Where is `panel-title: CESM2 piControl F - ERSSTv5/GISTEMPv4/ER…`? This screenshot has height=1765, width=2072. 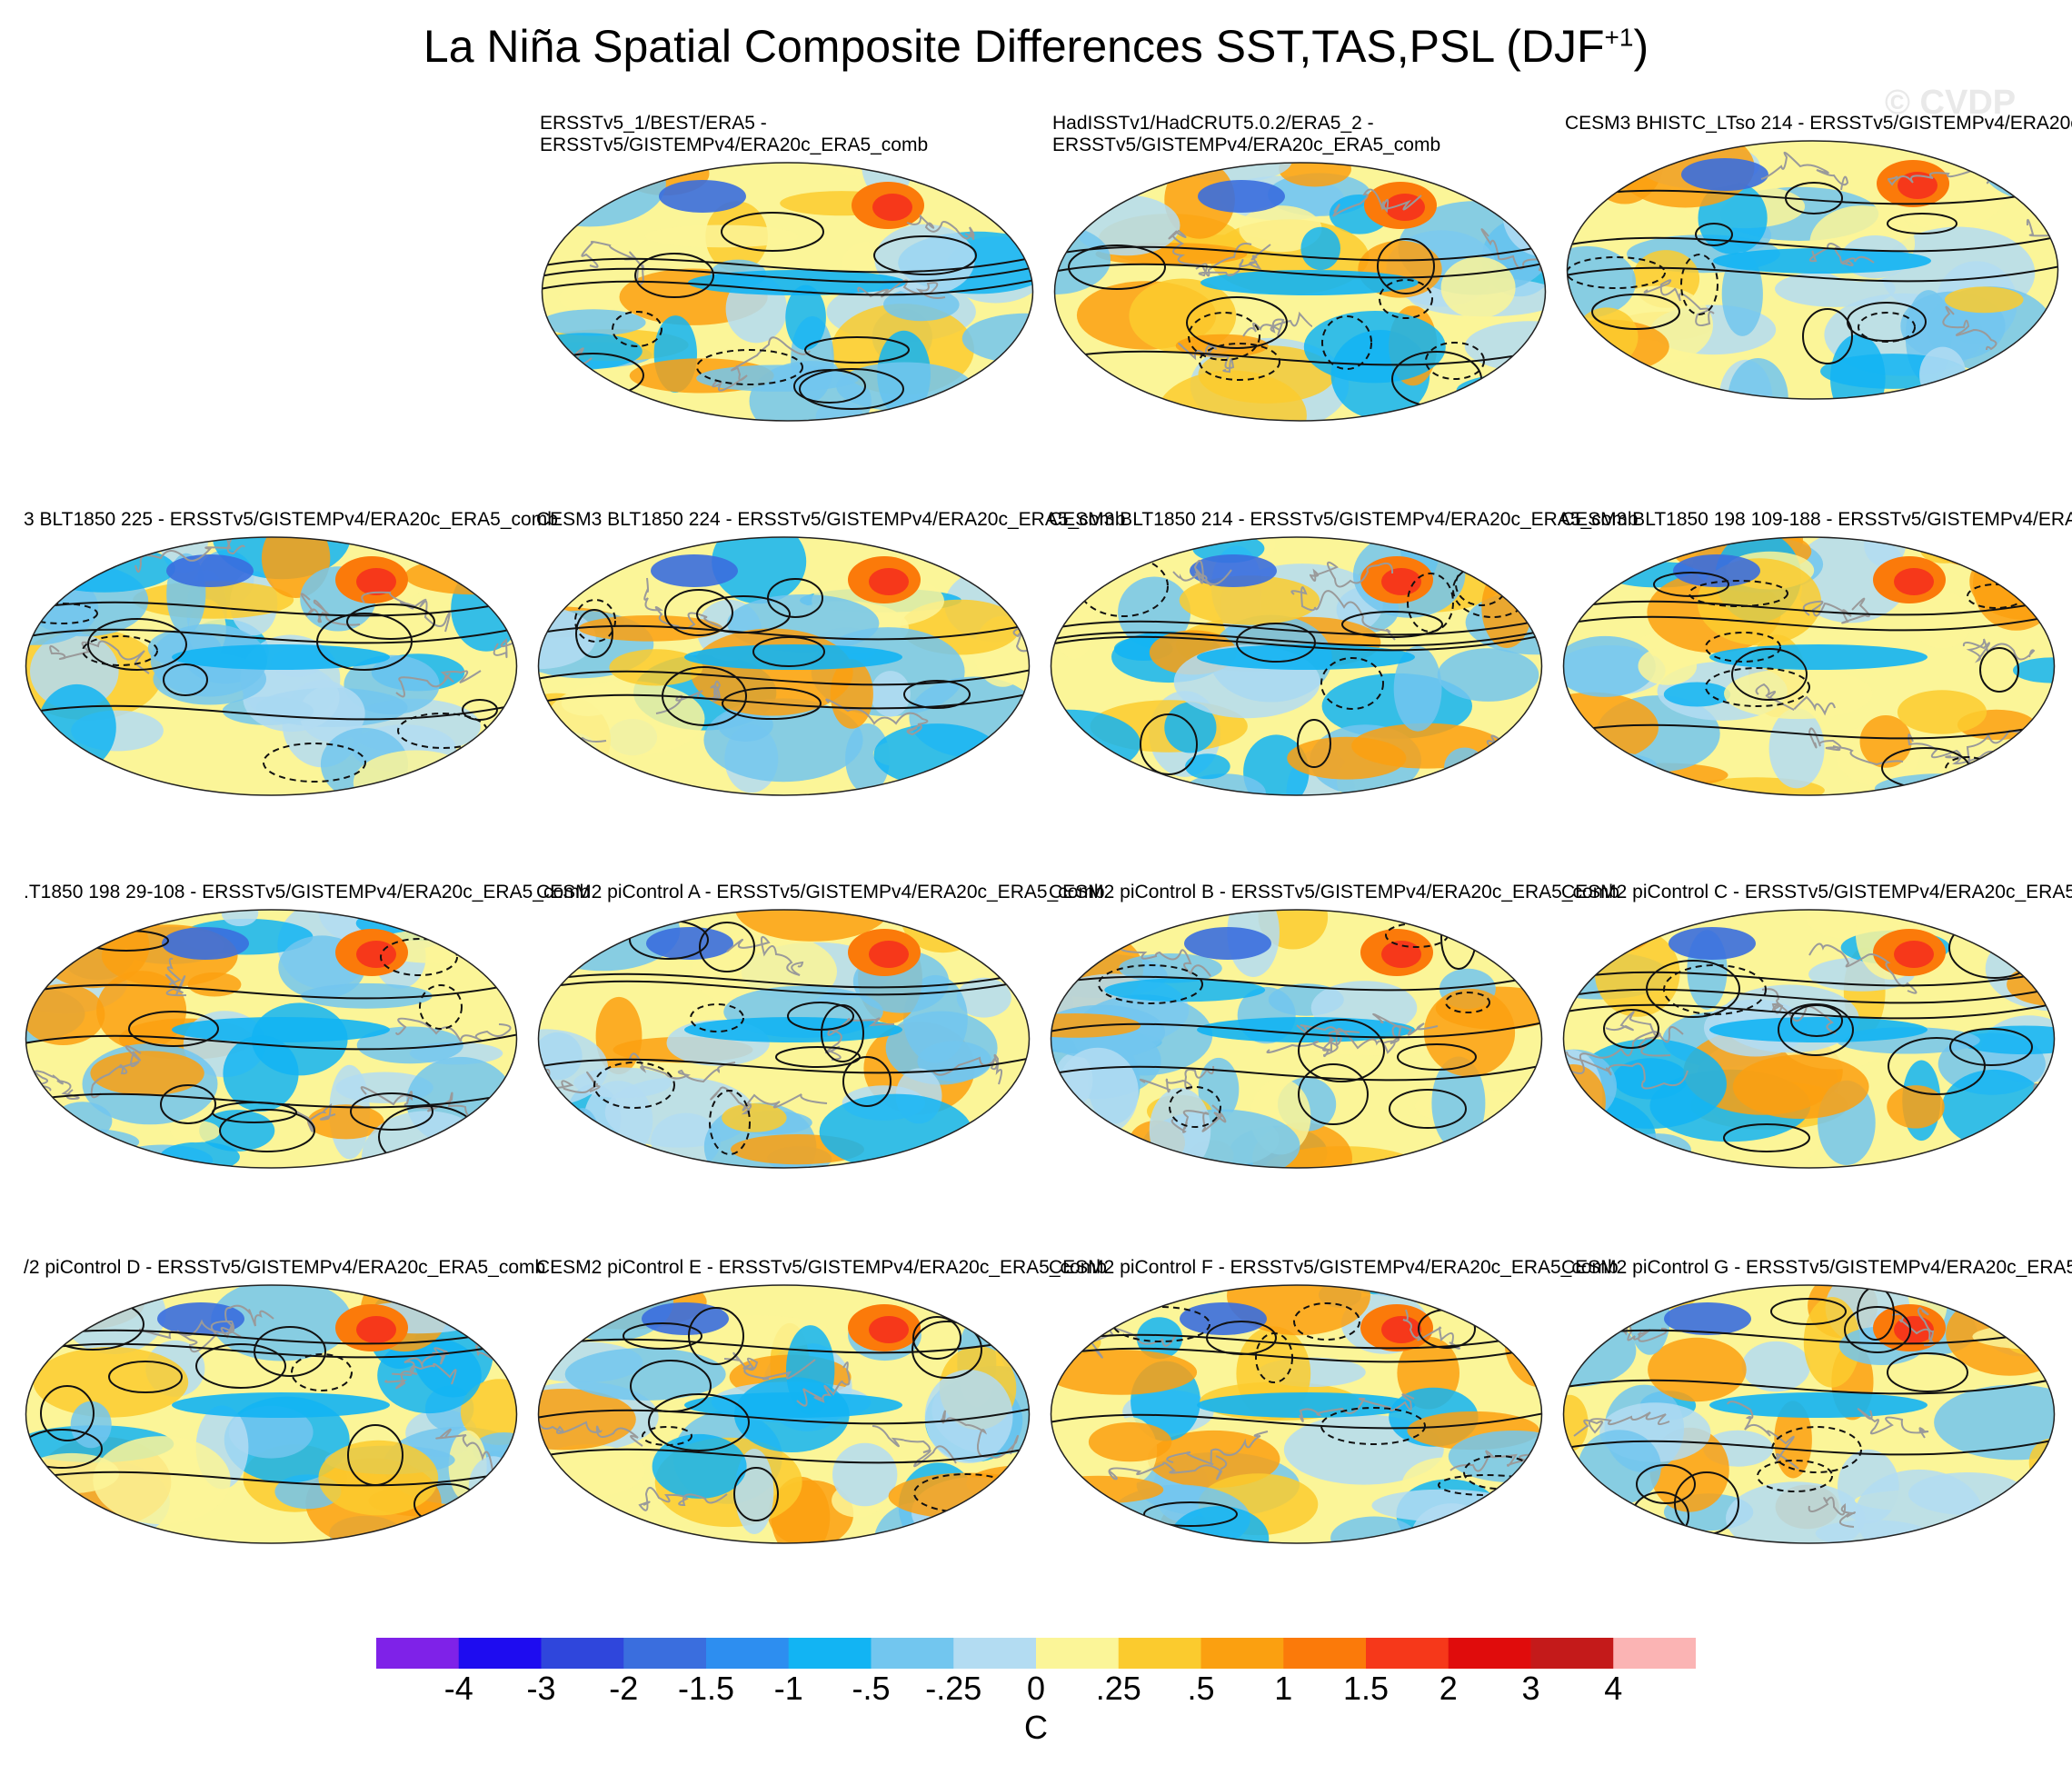
panel-title: CESM2 piControl F - ERSSTv5/GISTEMPv4/ER… is located at coordinates (1334, 1279).